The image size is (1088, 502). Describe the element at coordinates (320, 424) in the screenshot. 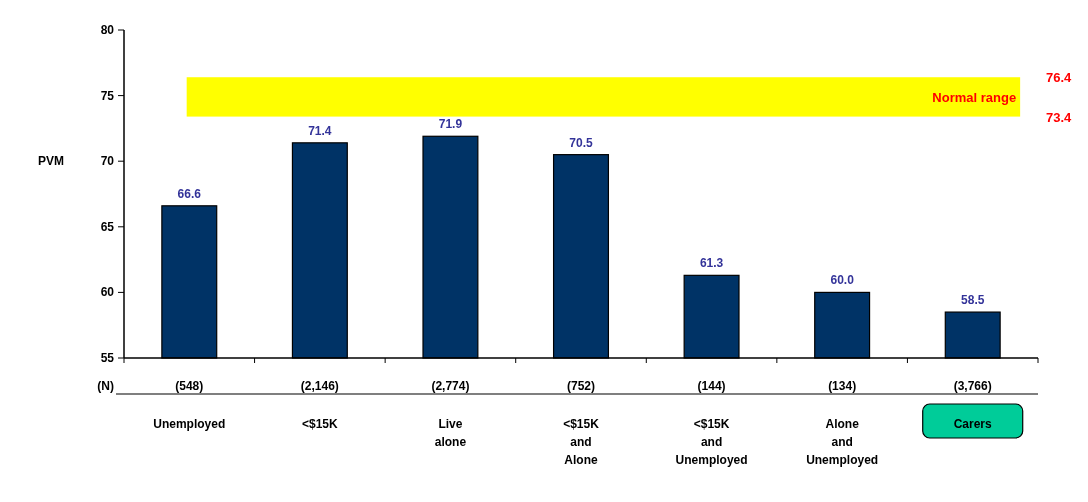

I see `x-tick-label: <$15K` at that location.